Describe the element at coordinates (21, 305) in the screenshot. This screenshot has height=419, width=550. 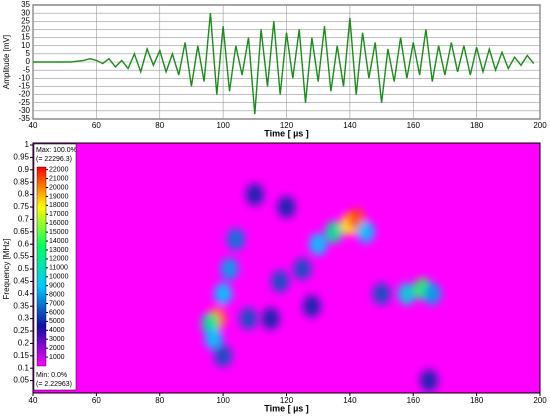
I see `y-tick-label: 0.35` at that location.